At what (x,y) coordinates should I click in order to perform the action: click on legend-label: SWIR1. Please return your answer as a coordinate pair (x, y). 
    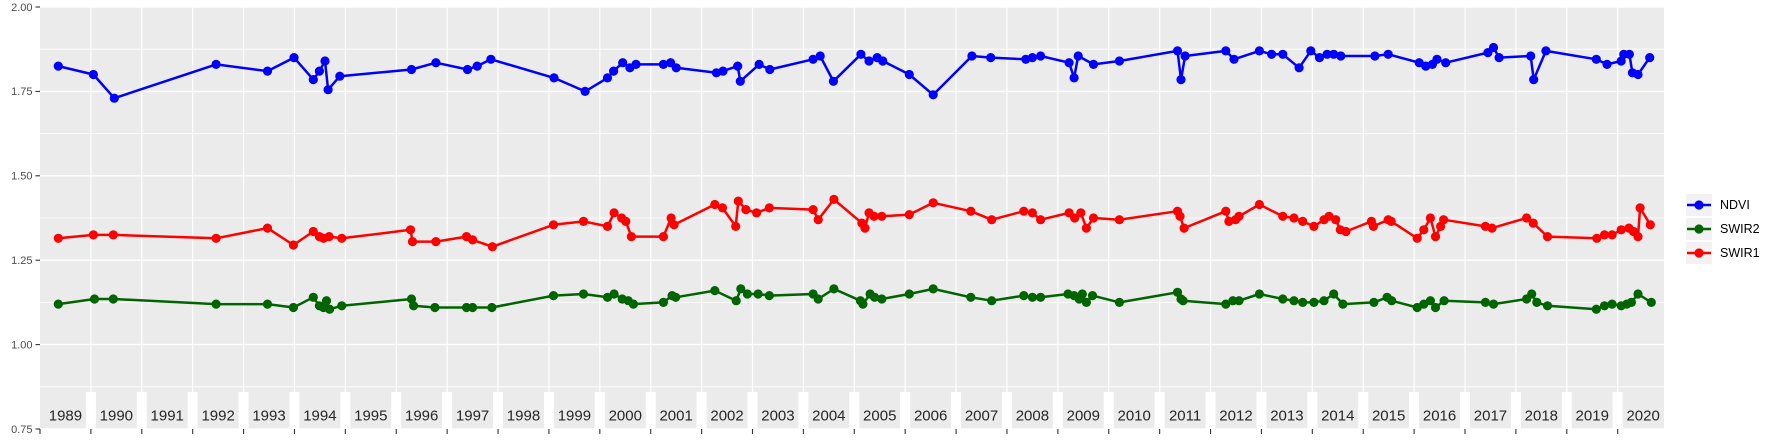
    Looking at the image, I should click on (1740, 253).